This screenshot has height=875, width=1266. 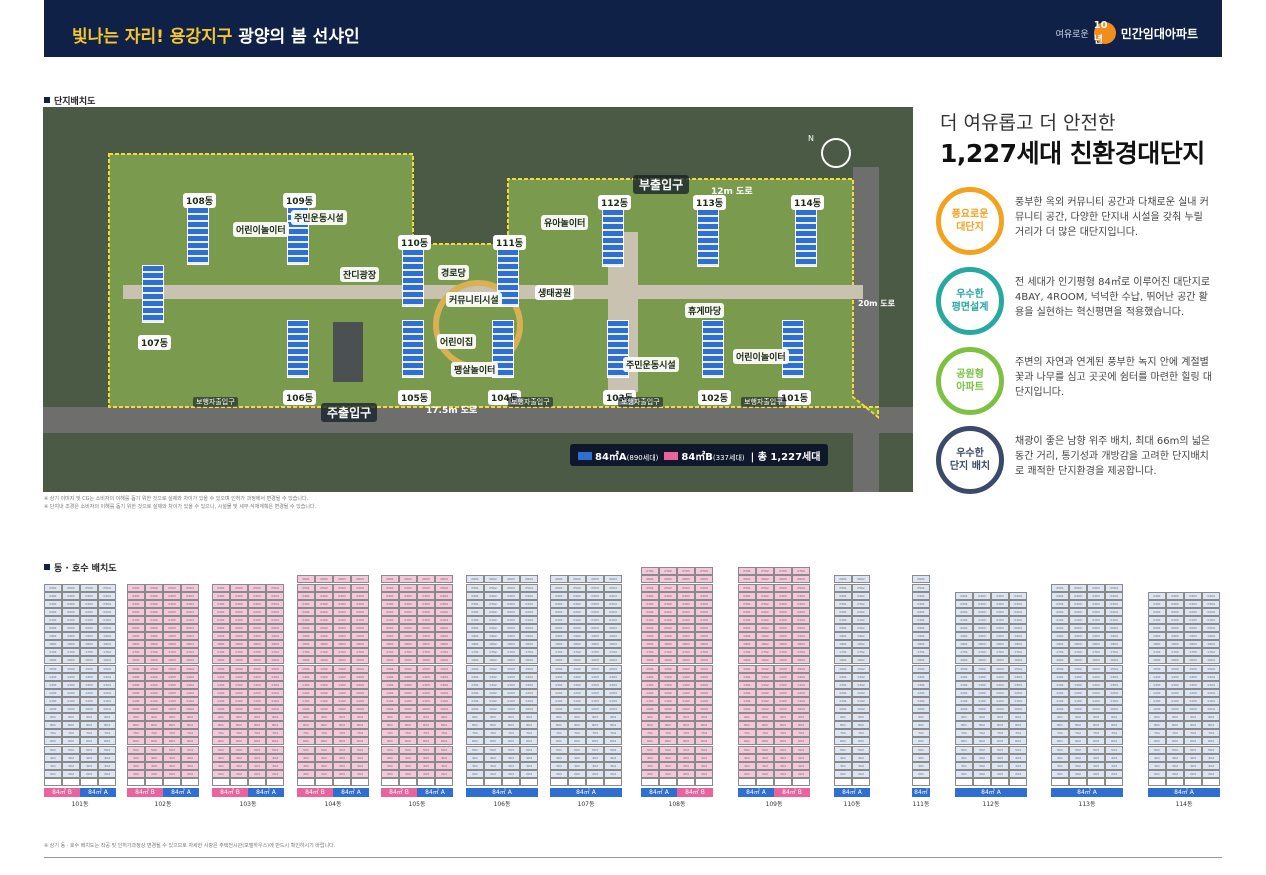 I want to click on unit-cell: 1302, so click(x=154, y=684).